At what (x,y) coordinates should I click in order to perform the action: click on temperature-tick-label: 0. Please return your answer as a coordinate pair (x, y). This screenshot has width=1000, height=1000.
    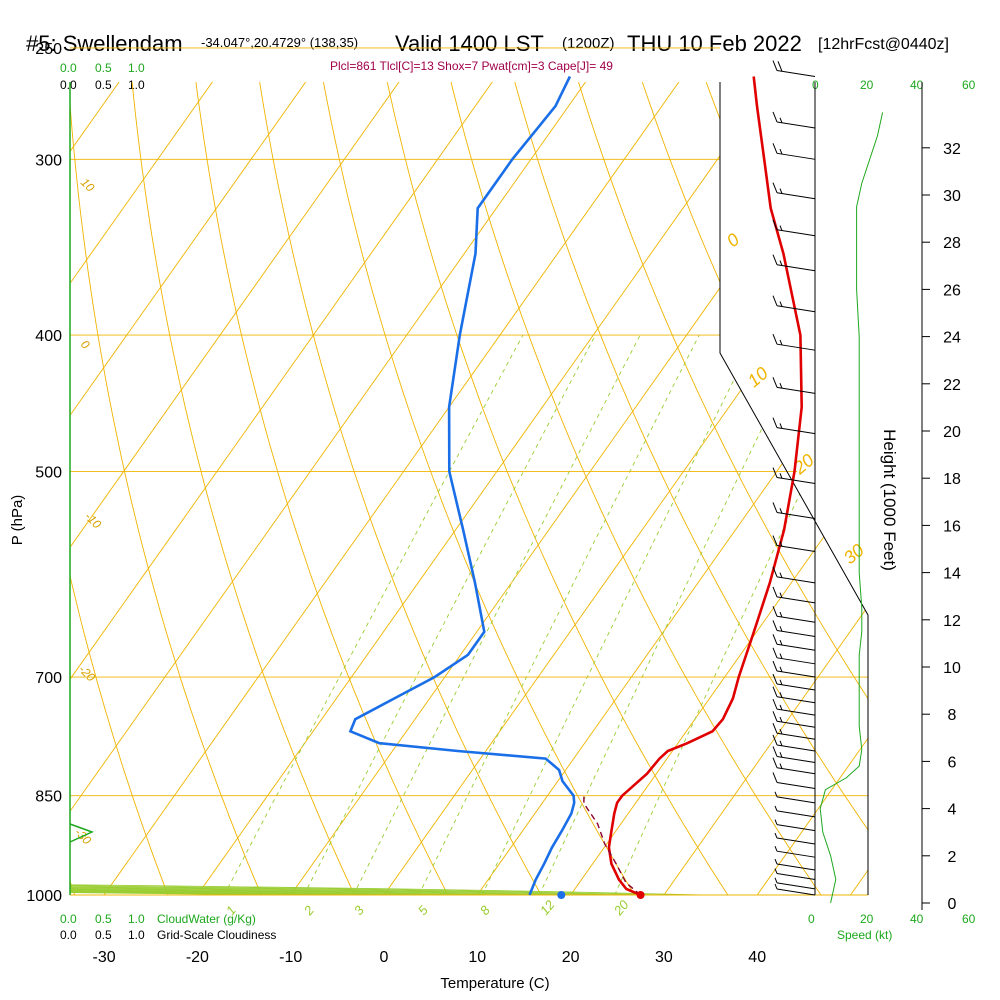
    Looking at the image, I should click on (384, 957).